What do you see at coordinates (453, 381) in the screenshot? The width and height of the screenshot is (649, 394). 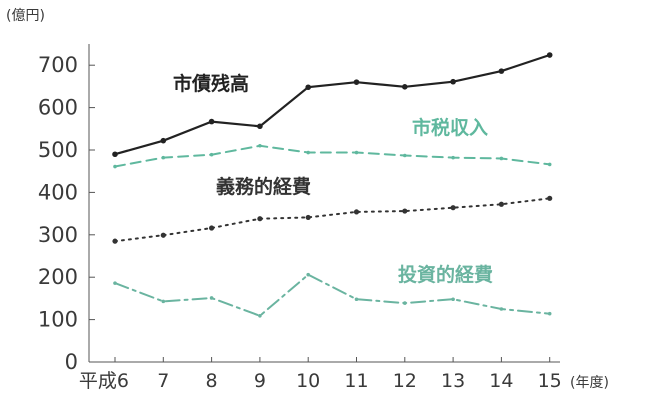 I see `x-tick-label: 13` at bounding box center [453, 381].